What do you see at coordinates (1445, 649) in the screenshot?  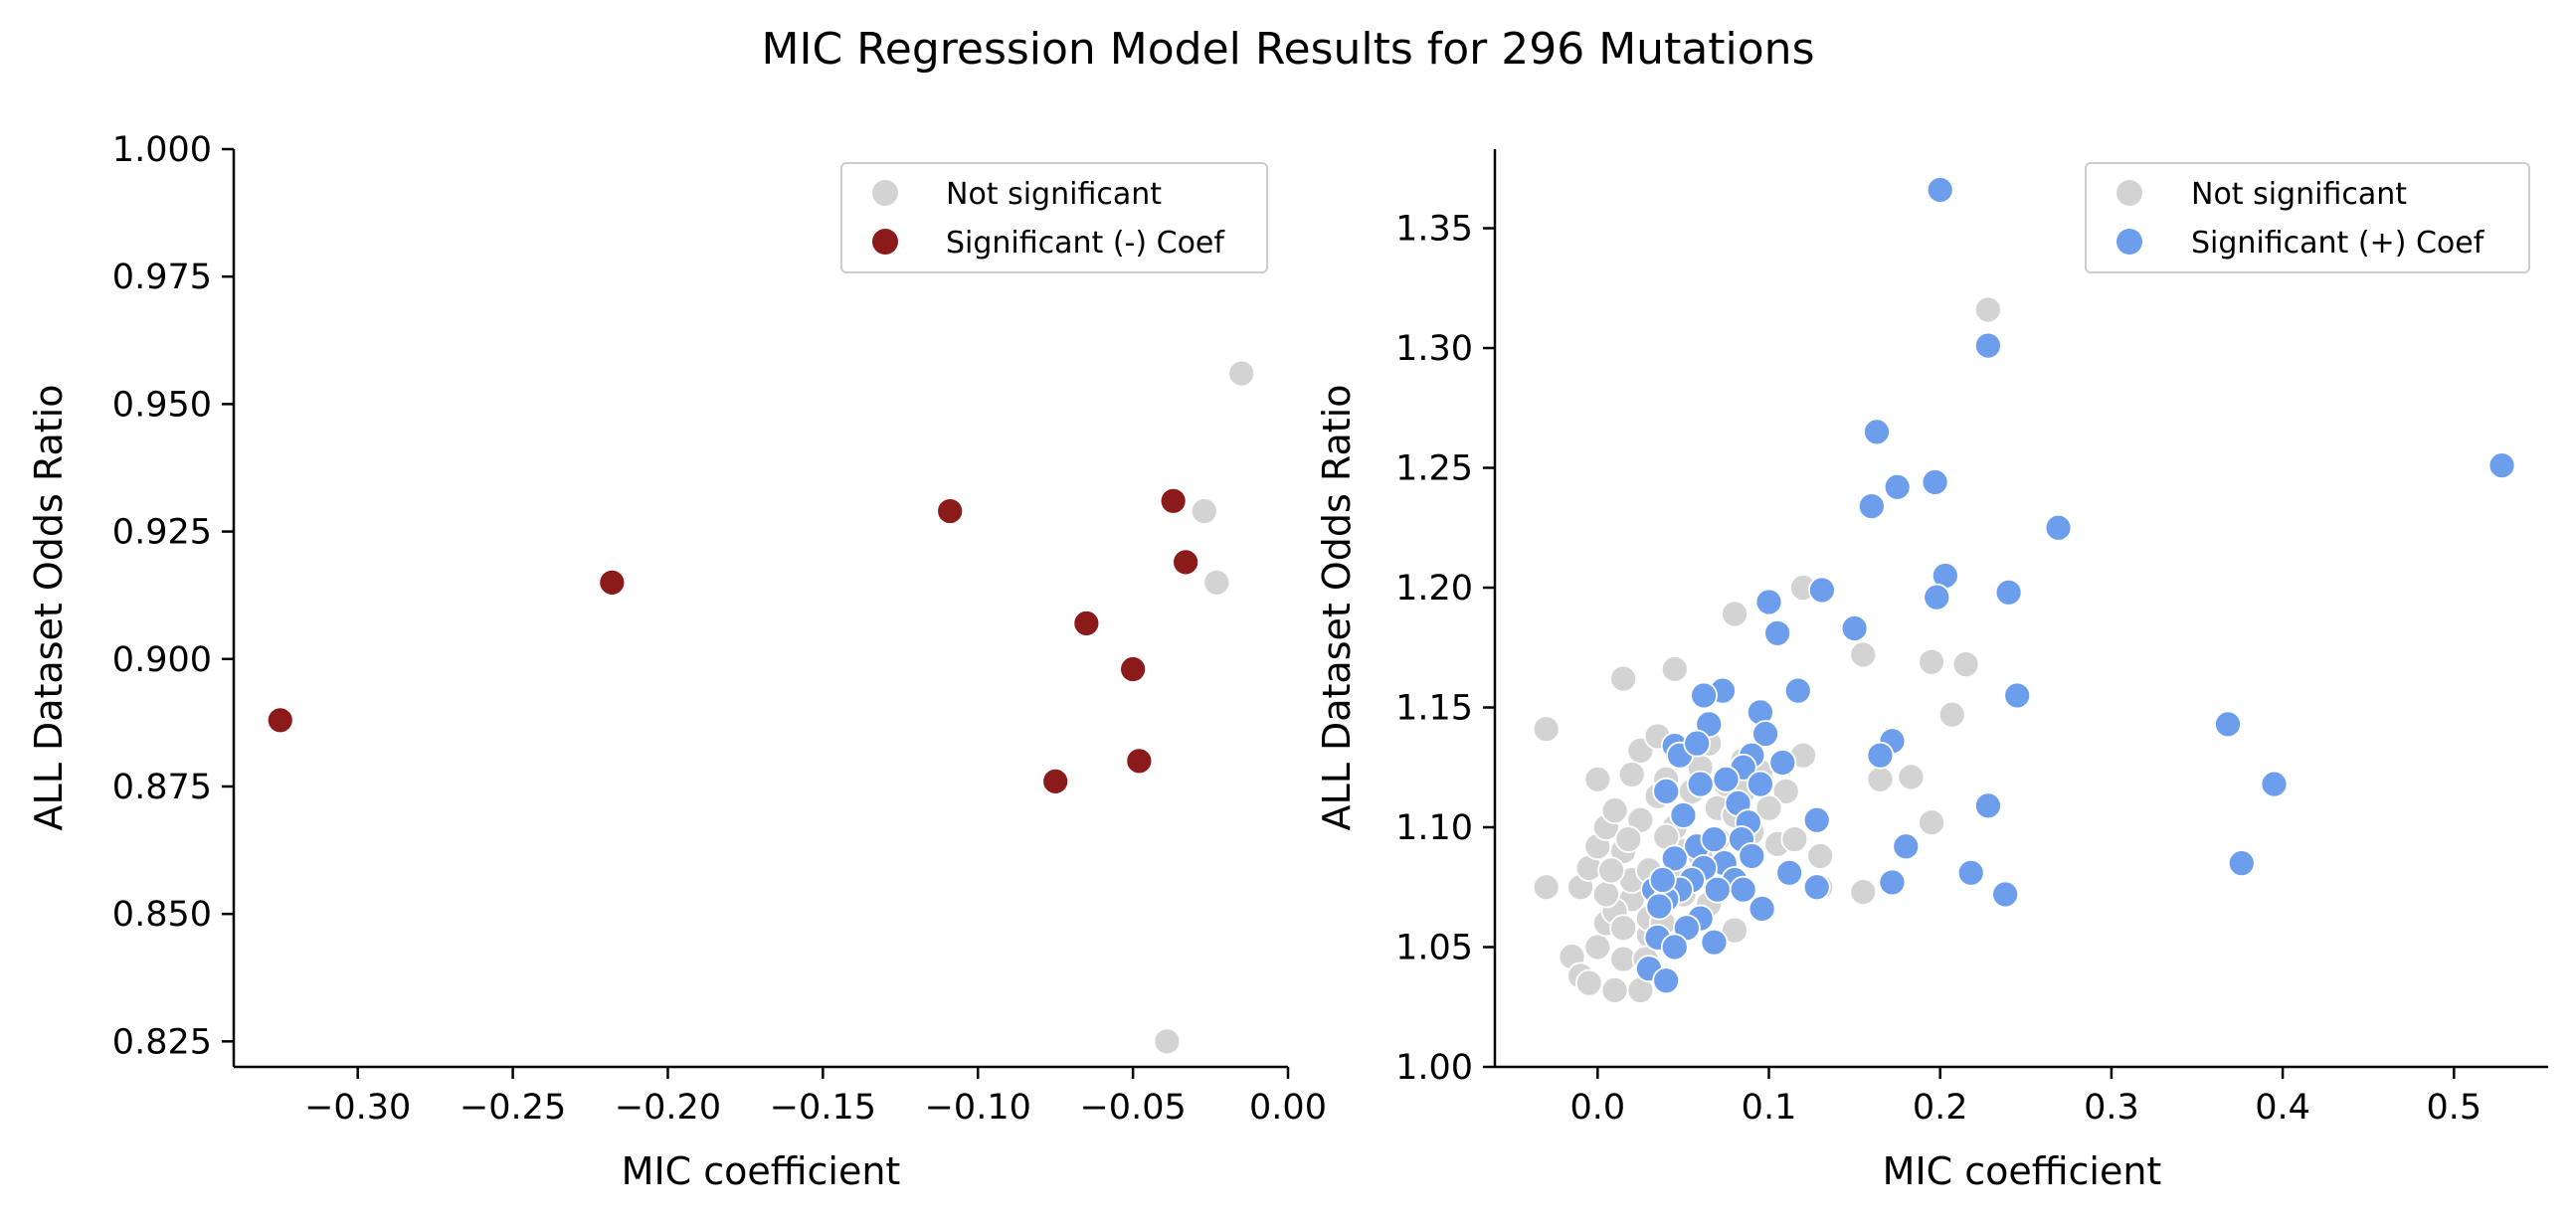 I see `right-y-ticks: 1.00 1.05 1.10 1.15 1.20 1.25 1.30 1.35` at bounding box center [1445, 649].